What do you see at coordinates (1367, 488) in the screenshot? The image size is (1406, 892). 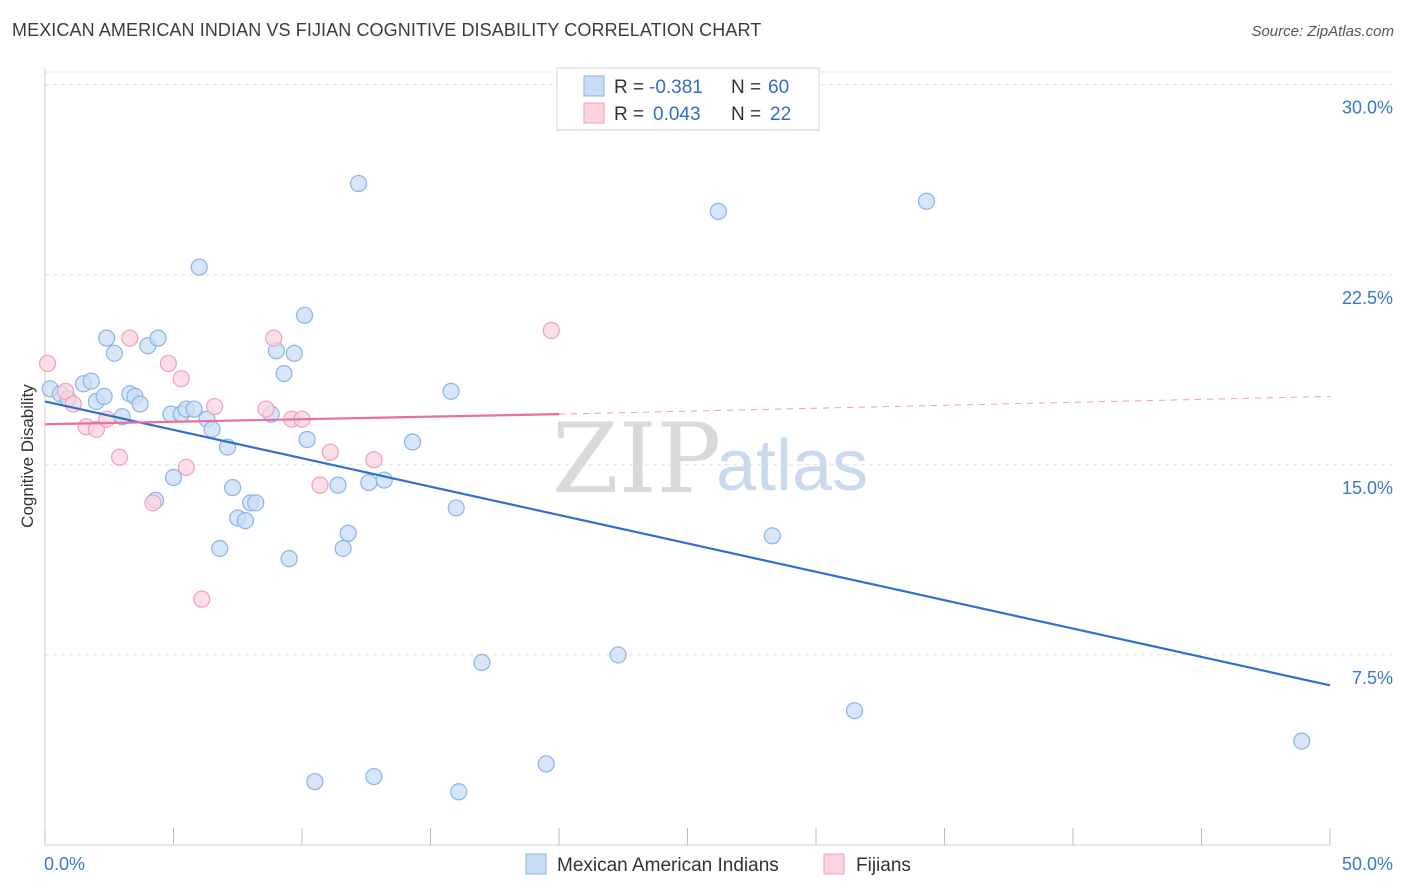 I see `y-tick-label: 15.0%` at bounding box center [1367, 488].